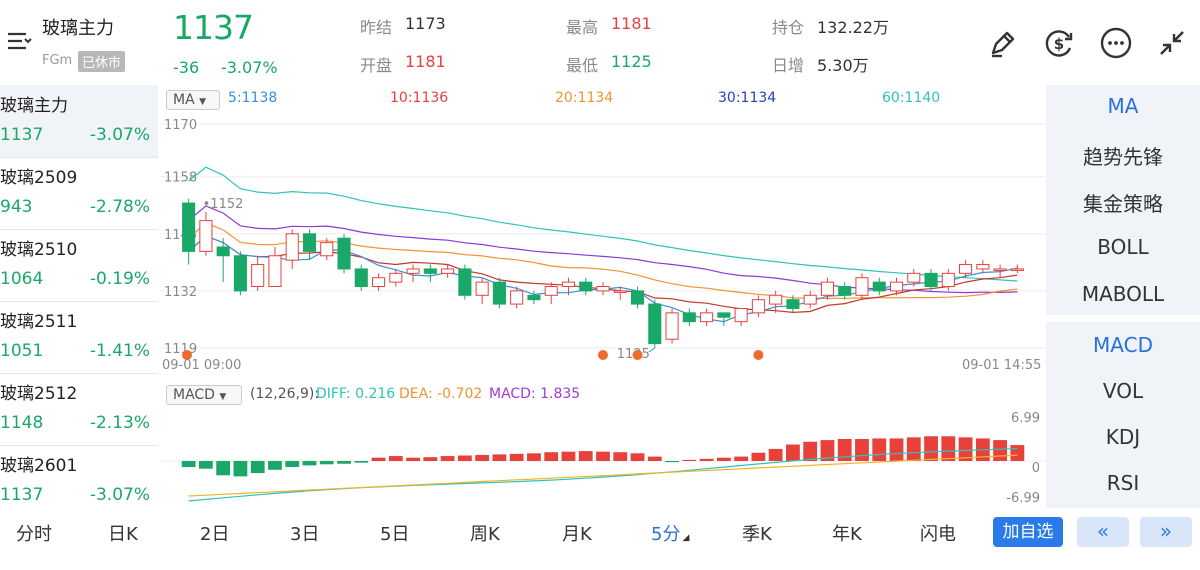  What do you see at coordinates (79, 337) in the screenshot?
I see `list-item: 玻璃2511 1051 -1.41%` at bounding box center [79, 337].